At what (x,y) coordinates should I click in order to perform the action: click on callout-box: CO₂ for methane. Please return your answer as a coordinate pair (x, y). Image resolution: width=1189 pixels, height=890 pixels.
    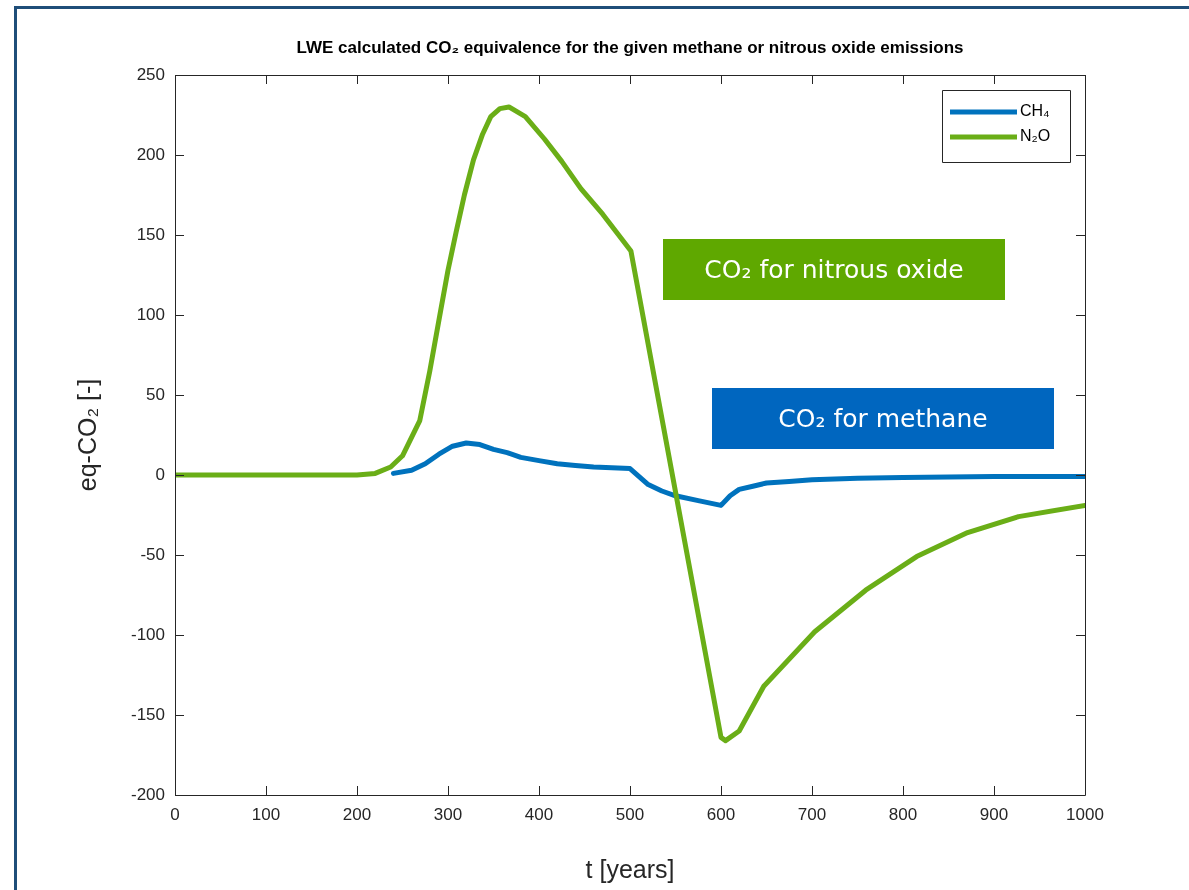
    Looking at the image, I should click on (883, 418).